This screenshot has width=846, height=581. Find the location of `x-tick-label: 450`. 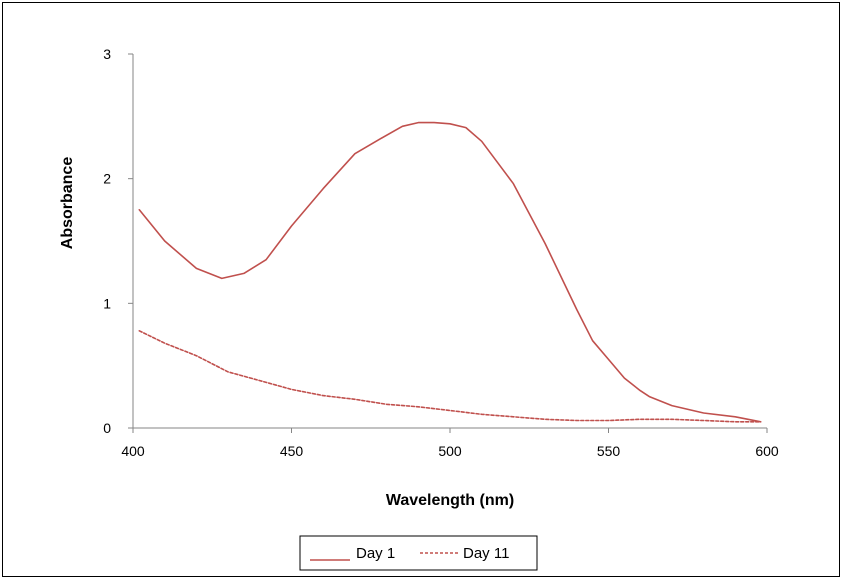

x-tick-label: 450 is located at coordinates (292, 451).